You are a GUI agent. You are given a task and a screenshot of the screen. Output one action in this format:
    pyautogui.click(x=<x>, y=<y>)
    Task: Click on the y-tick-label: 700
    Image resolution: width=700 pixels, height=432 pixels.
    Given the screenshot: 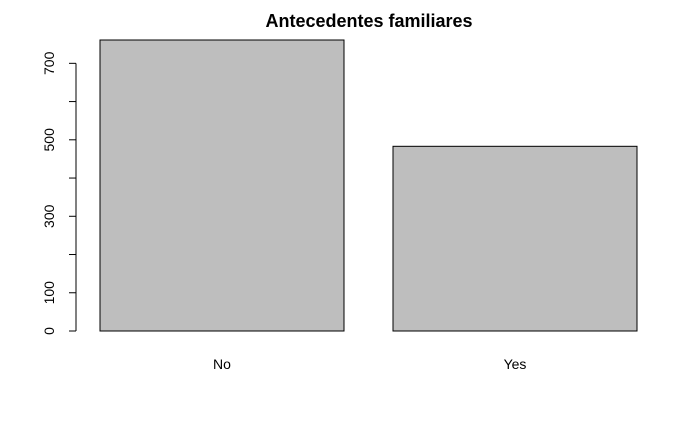 What is the action you would take?
    pyautogui.click(x=49, y=63)
    